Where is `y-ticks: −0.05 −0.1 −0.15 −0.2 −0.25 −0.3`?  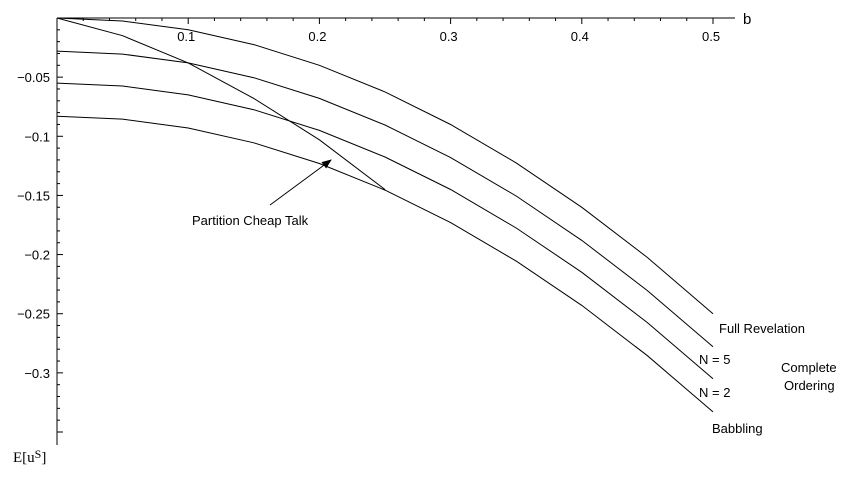
y-ticks: −0.05 −0.1 −0.15 −0.2 −0.25 −0.3 is located at coordinates (40, 231).